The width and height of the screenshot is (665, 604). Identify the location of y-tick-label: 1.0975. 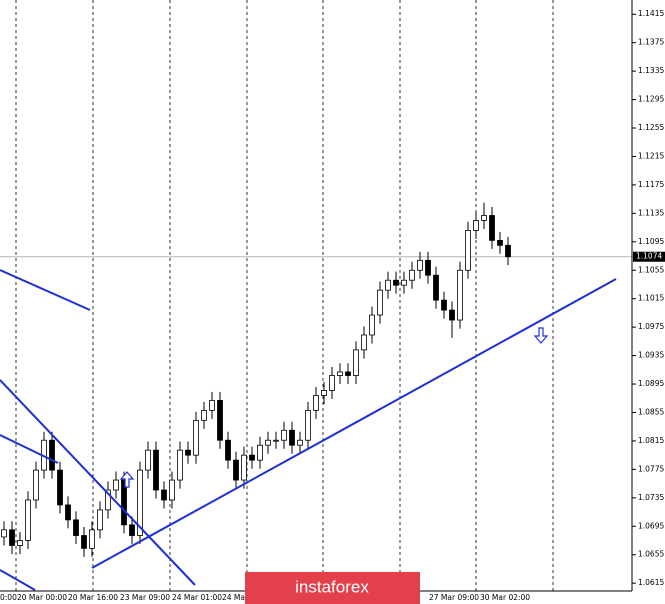
(651, 326).